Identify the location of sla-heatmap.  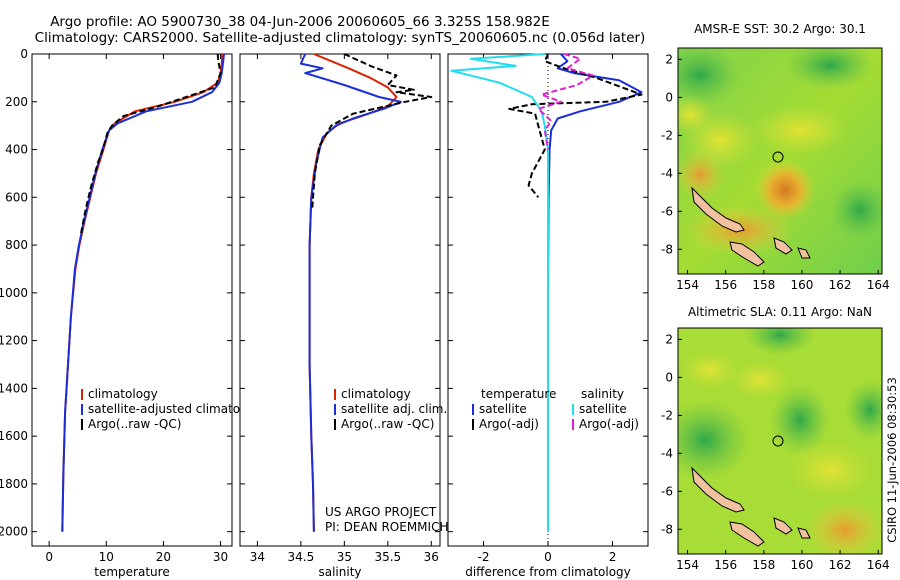
(780, 441).